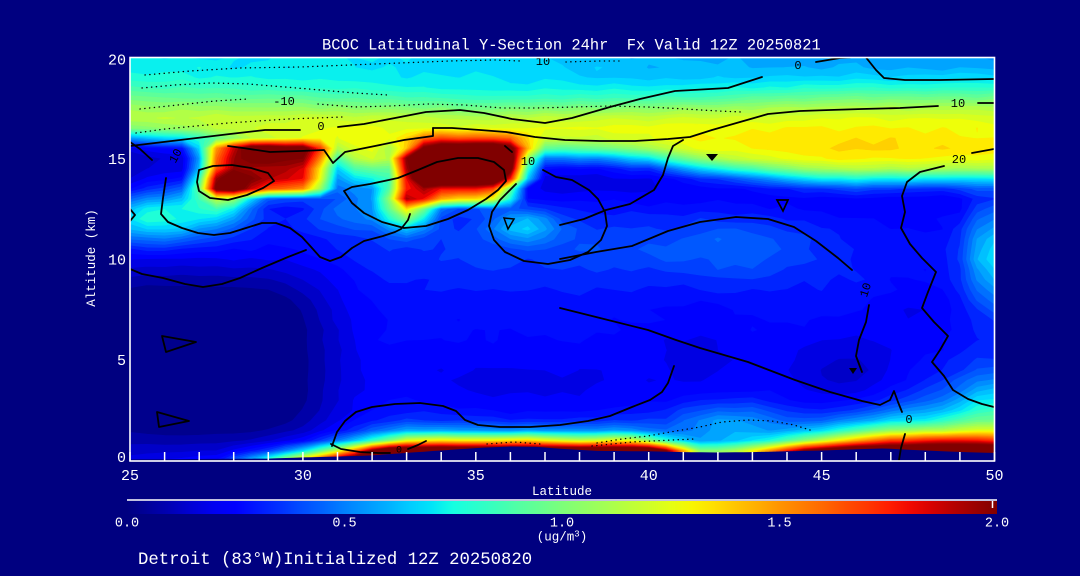  What do you see at coordinates (779, 524) in the screenshot?
I see `svg-text: 1.5` at bounding box center [779, 524].